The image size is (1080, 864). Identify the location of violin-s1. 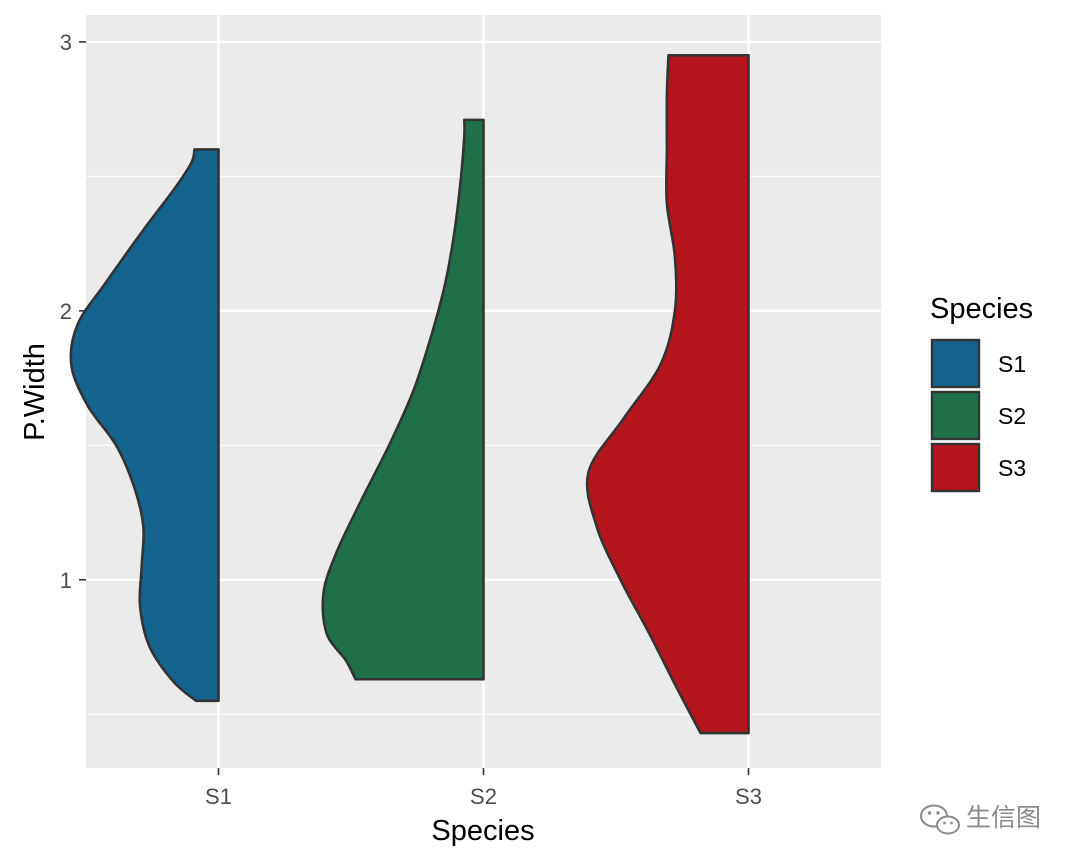
(144, 425).